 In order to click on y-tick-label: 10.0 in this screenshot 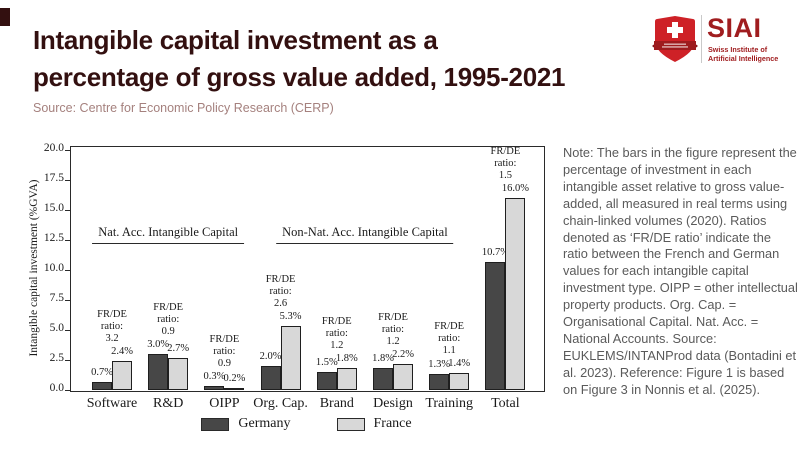, I will do `click(53, 268)`.